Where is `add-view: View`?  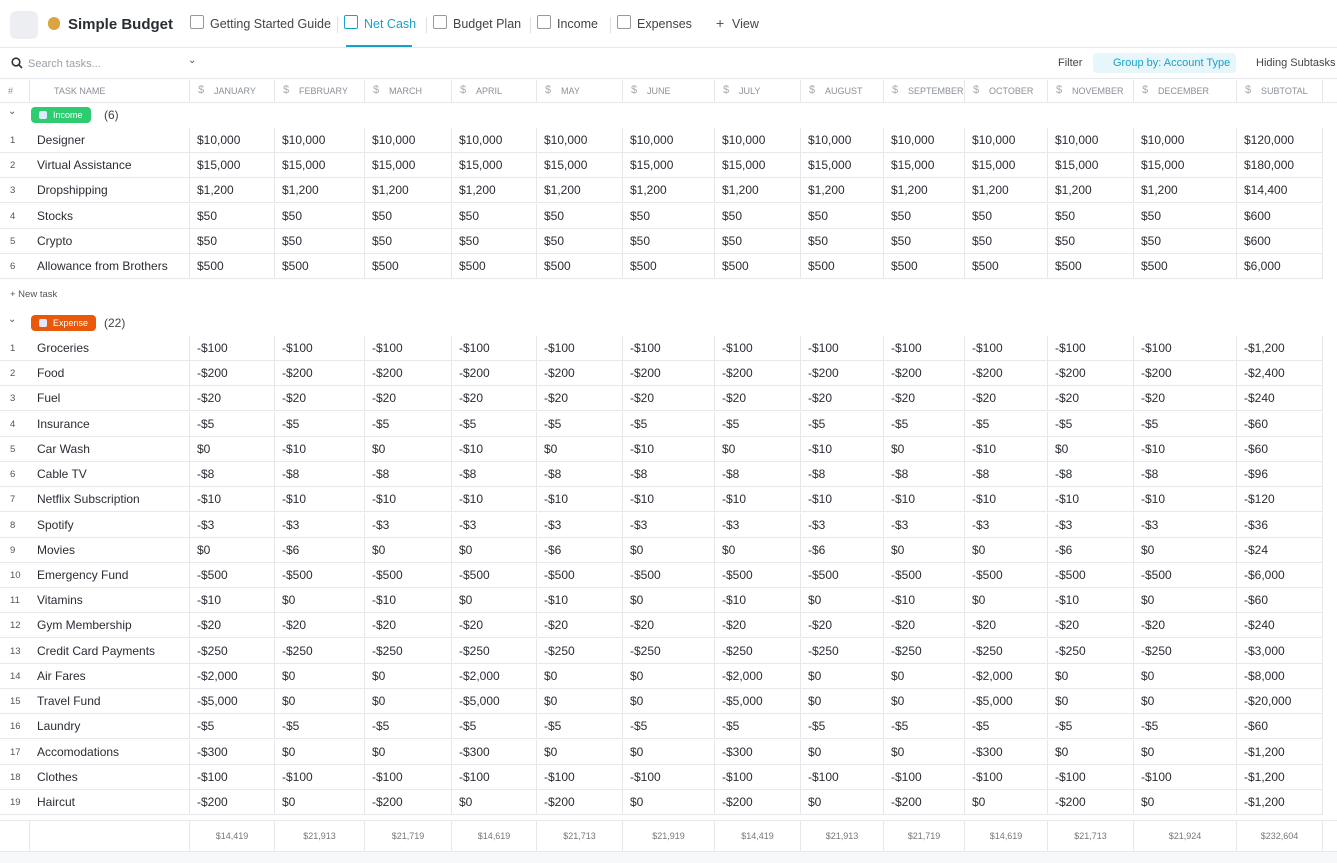
add-view: View is located at coordinates (745, 24).